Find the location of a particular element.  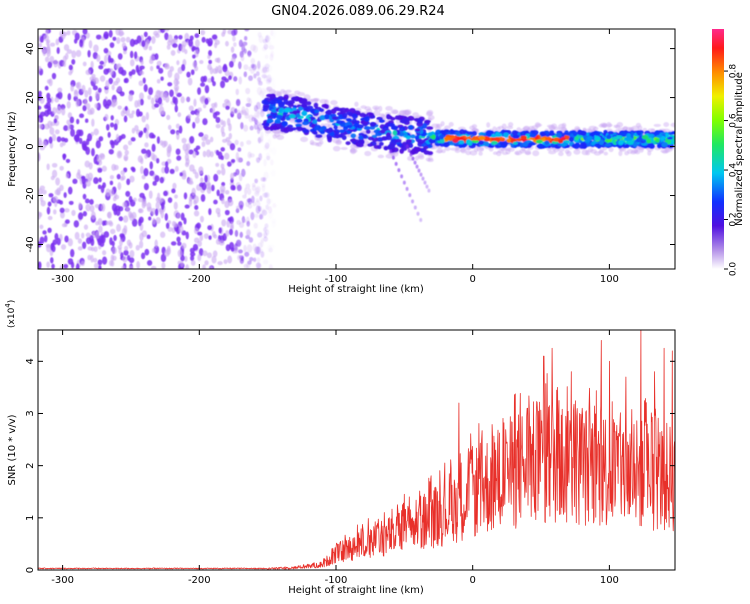

snr-scale-base: (x10 is located at coordinates (12, 317).